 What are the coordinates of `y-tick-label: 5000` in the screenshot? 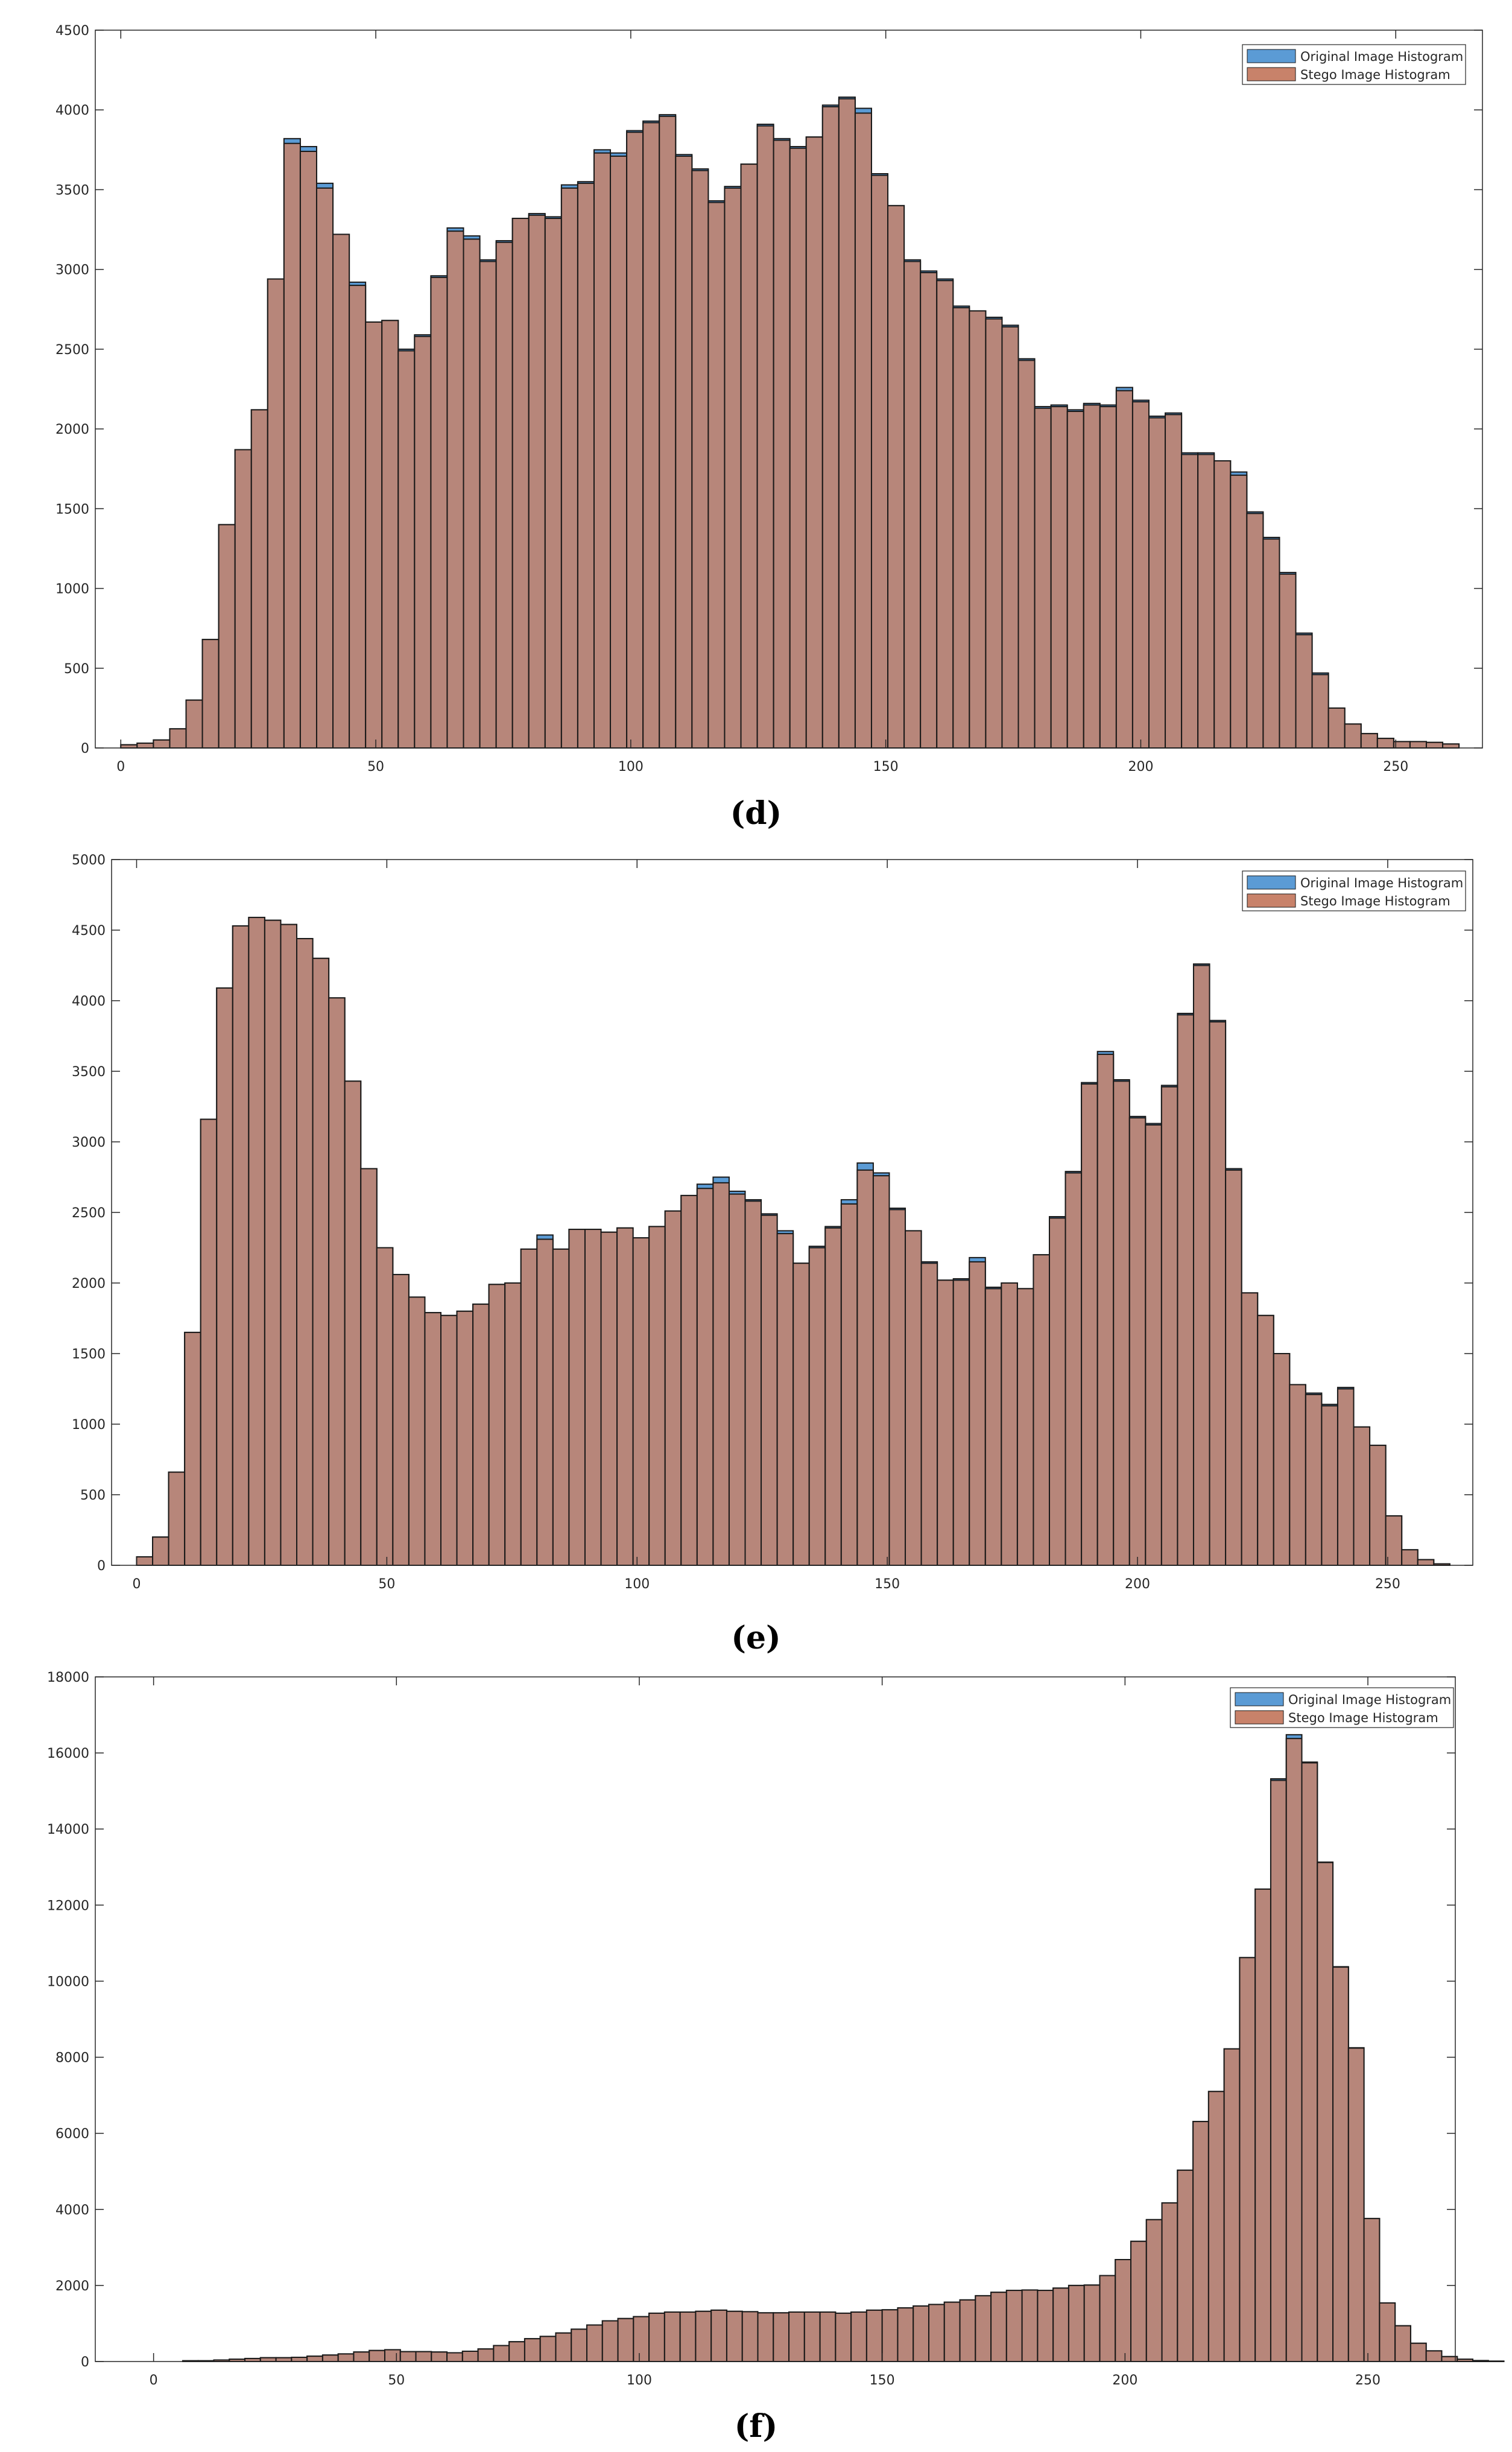 It's located at (89, 860).